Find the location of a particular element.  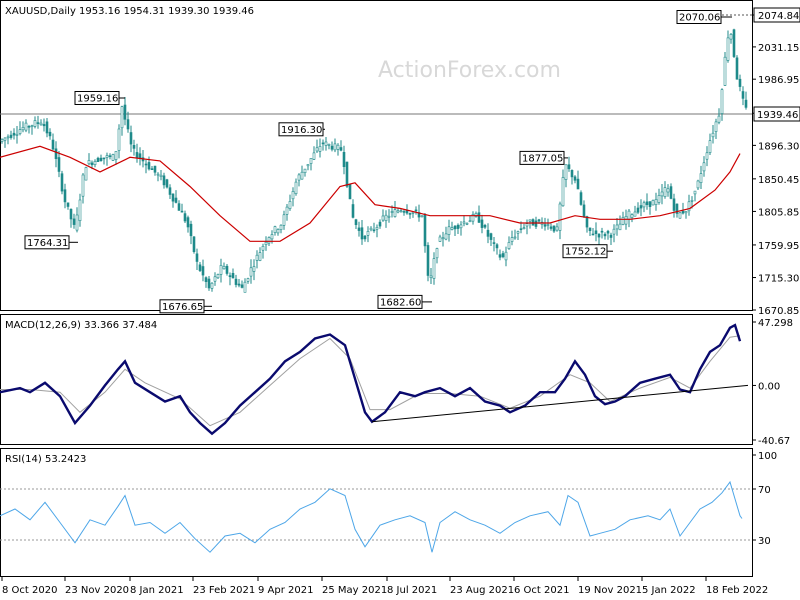

current-price-tag-label: 1939.46 is located at coordinates (777, 115).